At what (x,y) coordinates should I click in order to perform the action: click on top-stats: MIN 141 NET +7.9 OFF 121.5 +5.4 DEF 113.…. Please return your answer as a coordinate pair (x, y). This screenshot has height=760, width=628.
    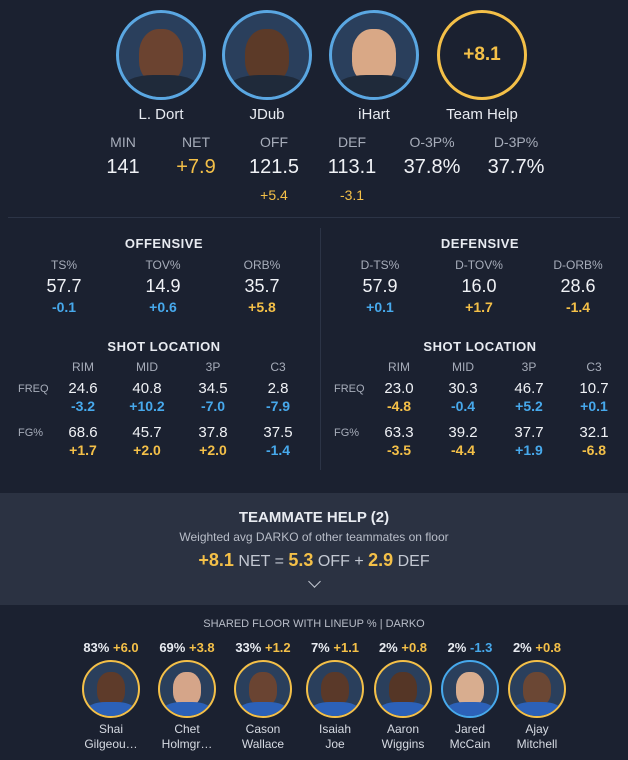
    Looking at the image, I should click on (314, 173).